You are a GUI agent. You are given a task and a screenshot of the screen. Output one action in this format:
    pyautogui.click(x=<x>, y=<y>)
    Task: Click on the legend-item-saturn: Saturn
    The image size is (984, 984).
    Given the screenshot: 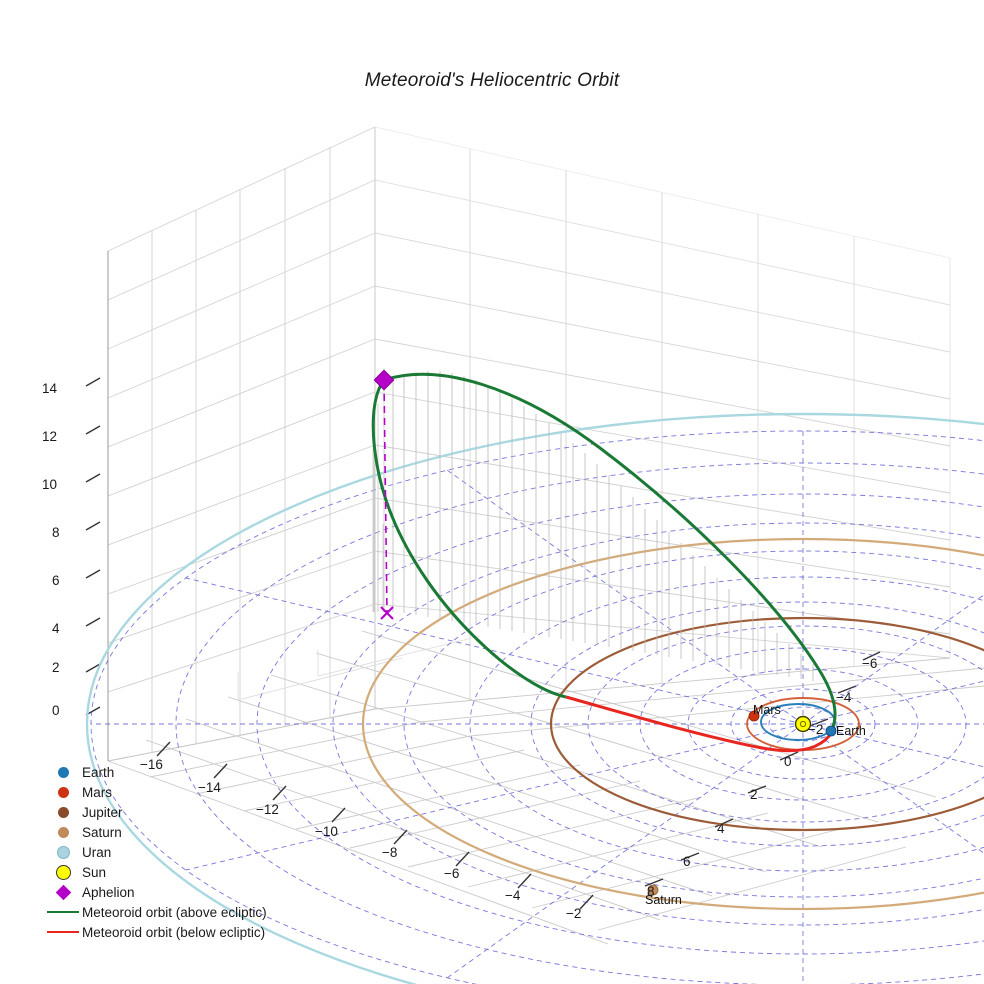 What is the action you would take?
    pyautogui.click(x=194, y=832)
    